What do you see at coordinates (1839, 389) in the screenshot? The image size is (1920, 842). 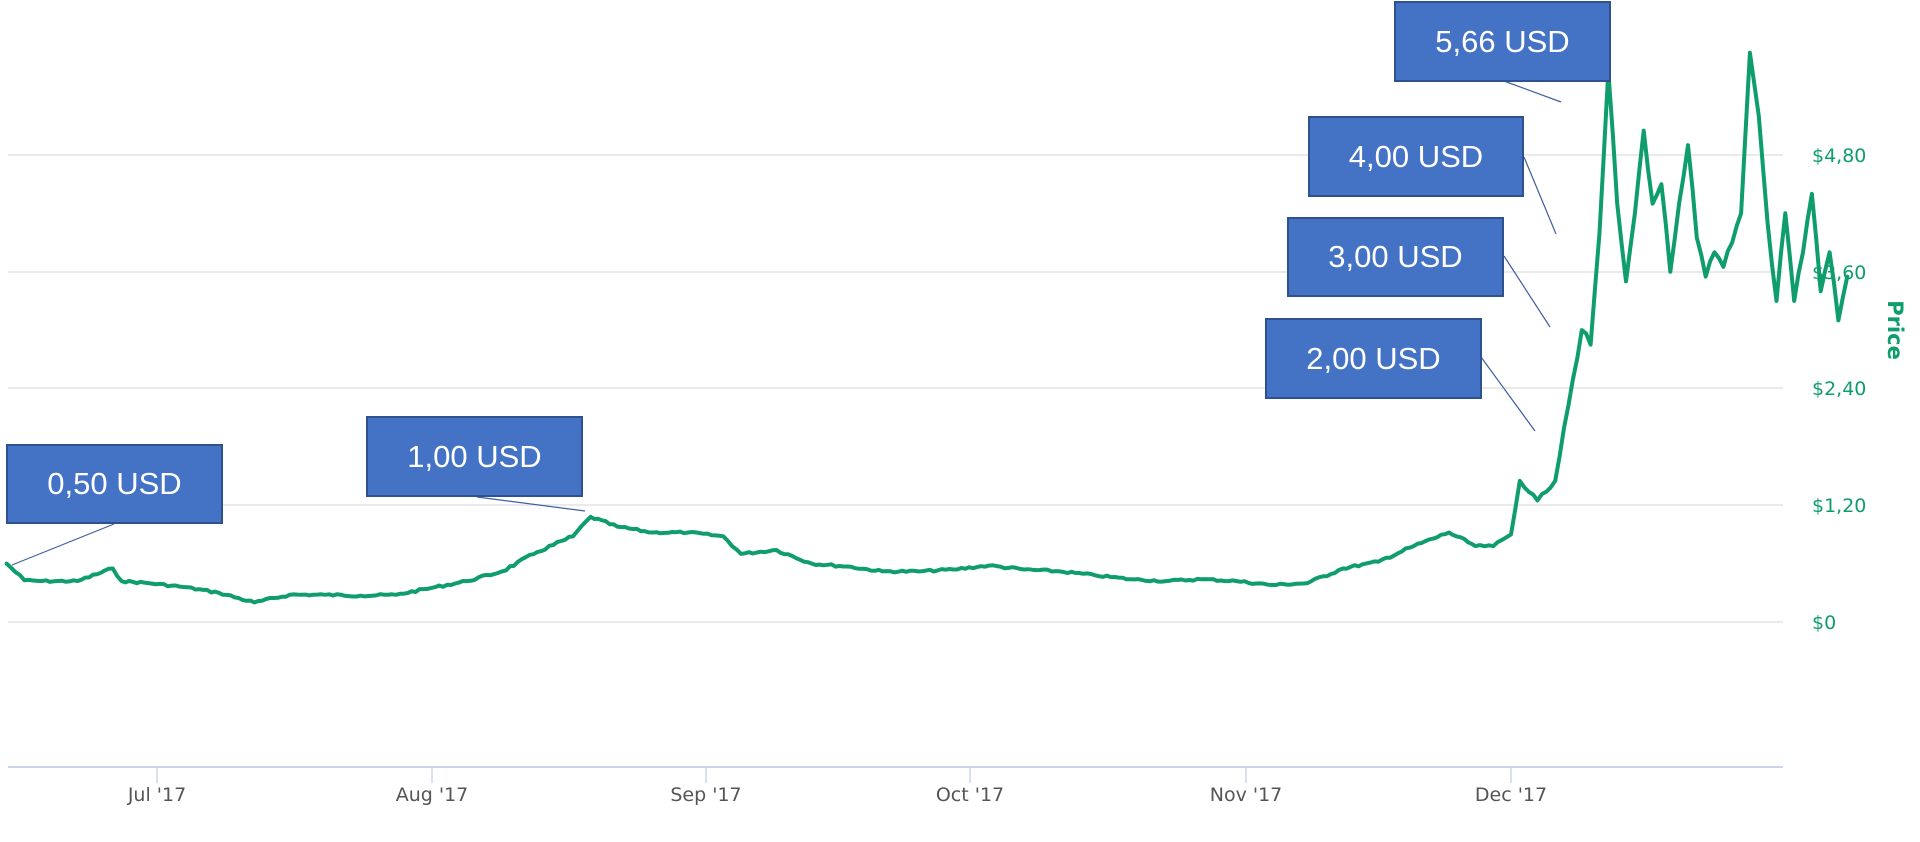 I see `y-label-2-40: $2,40` at bounding box center [1839, 389].